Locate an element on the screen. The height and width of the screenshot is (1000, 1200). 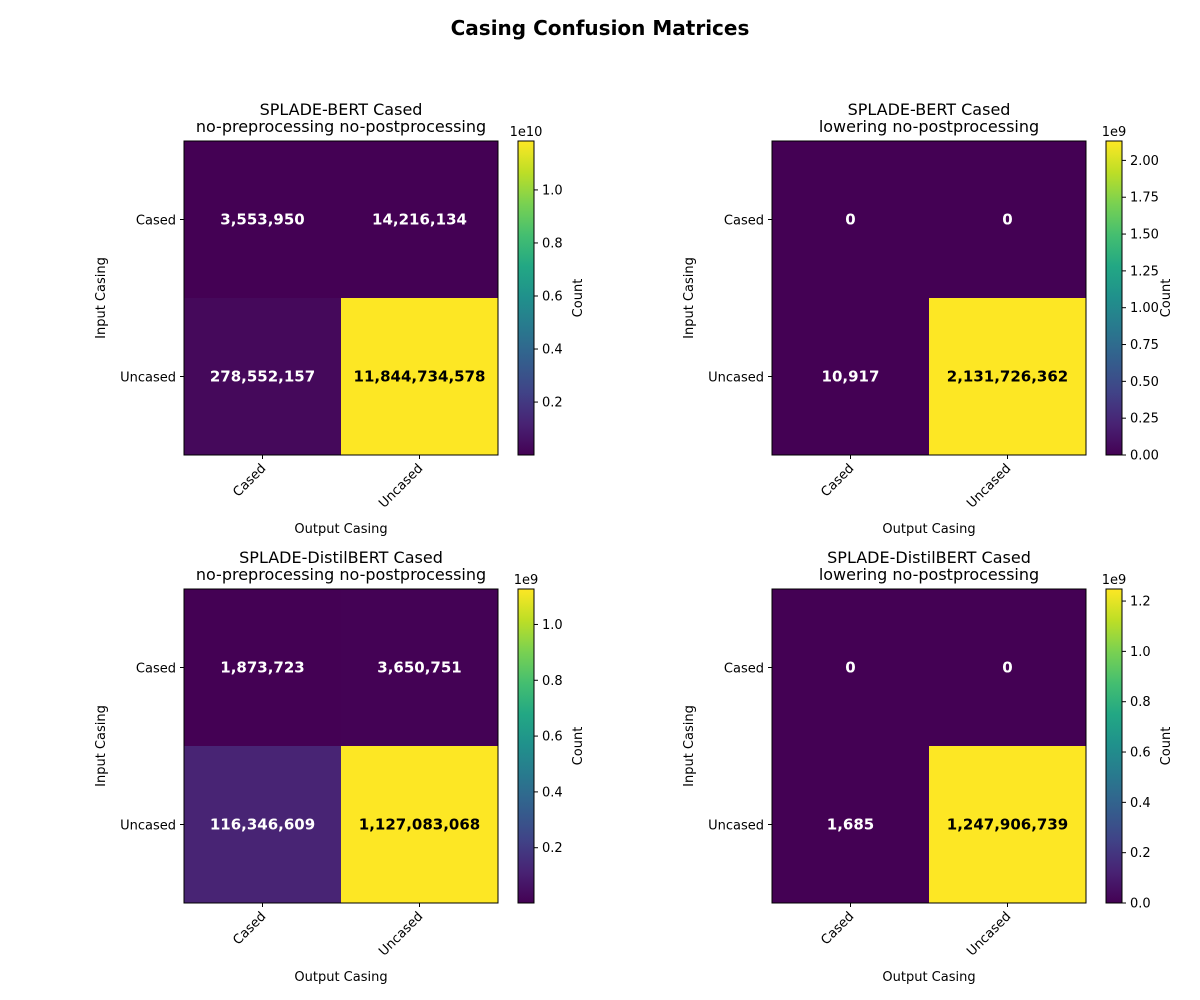
p3-cell-uncased-cased is located at coordinates (262, 824).